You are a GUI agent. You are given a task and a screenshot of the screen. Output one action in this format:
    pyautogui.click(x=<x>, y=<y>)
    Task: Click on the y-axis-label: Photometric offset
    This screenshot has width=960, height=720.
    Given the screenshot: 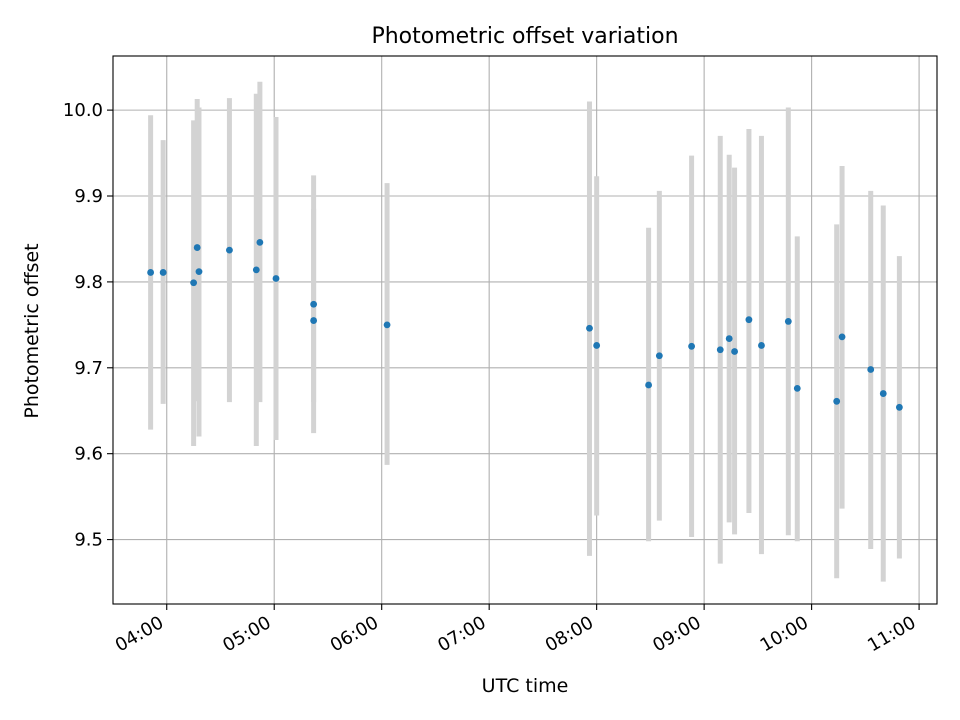 What is the action you would take?
    pyautogui.click(x=32, y=330)
    